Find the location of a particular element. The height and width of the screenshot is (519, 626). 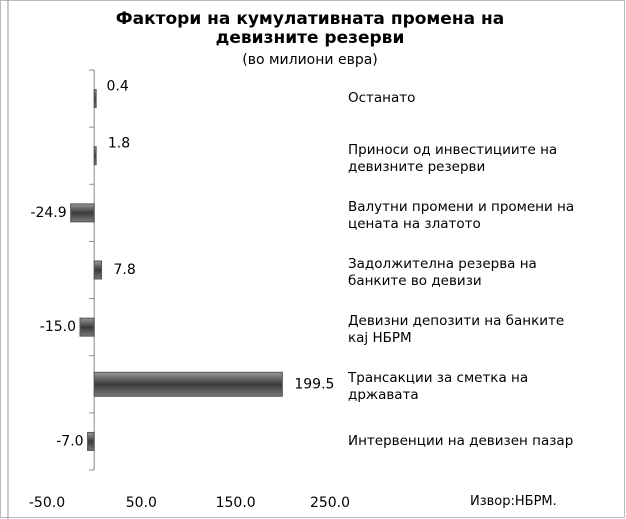

source: Извор:НБРМ. is located at coordinates (513, 501).